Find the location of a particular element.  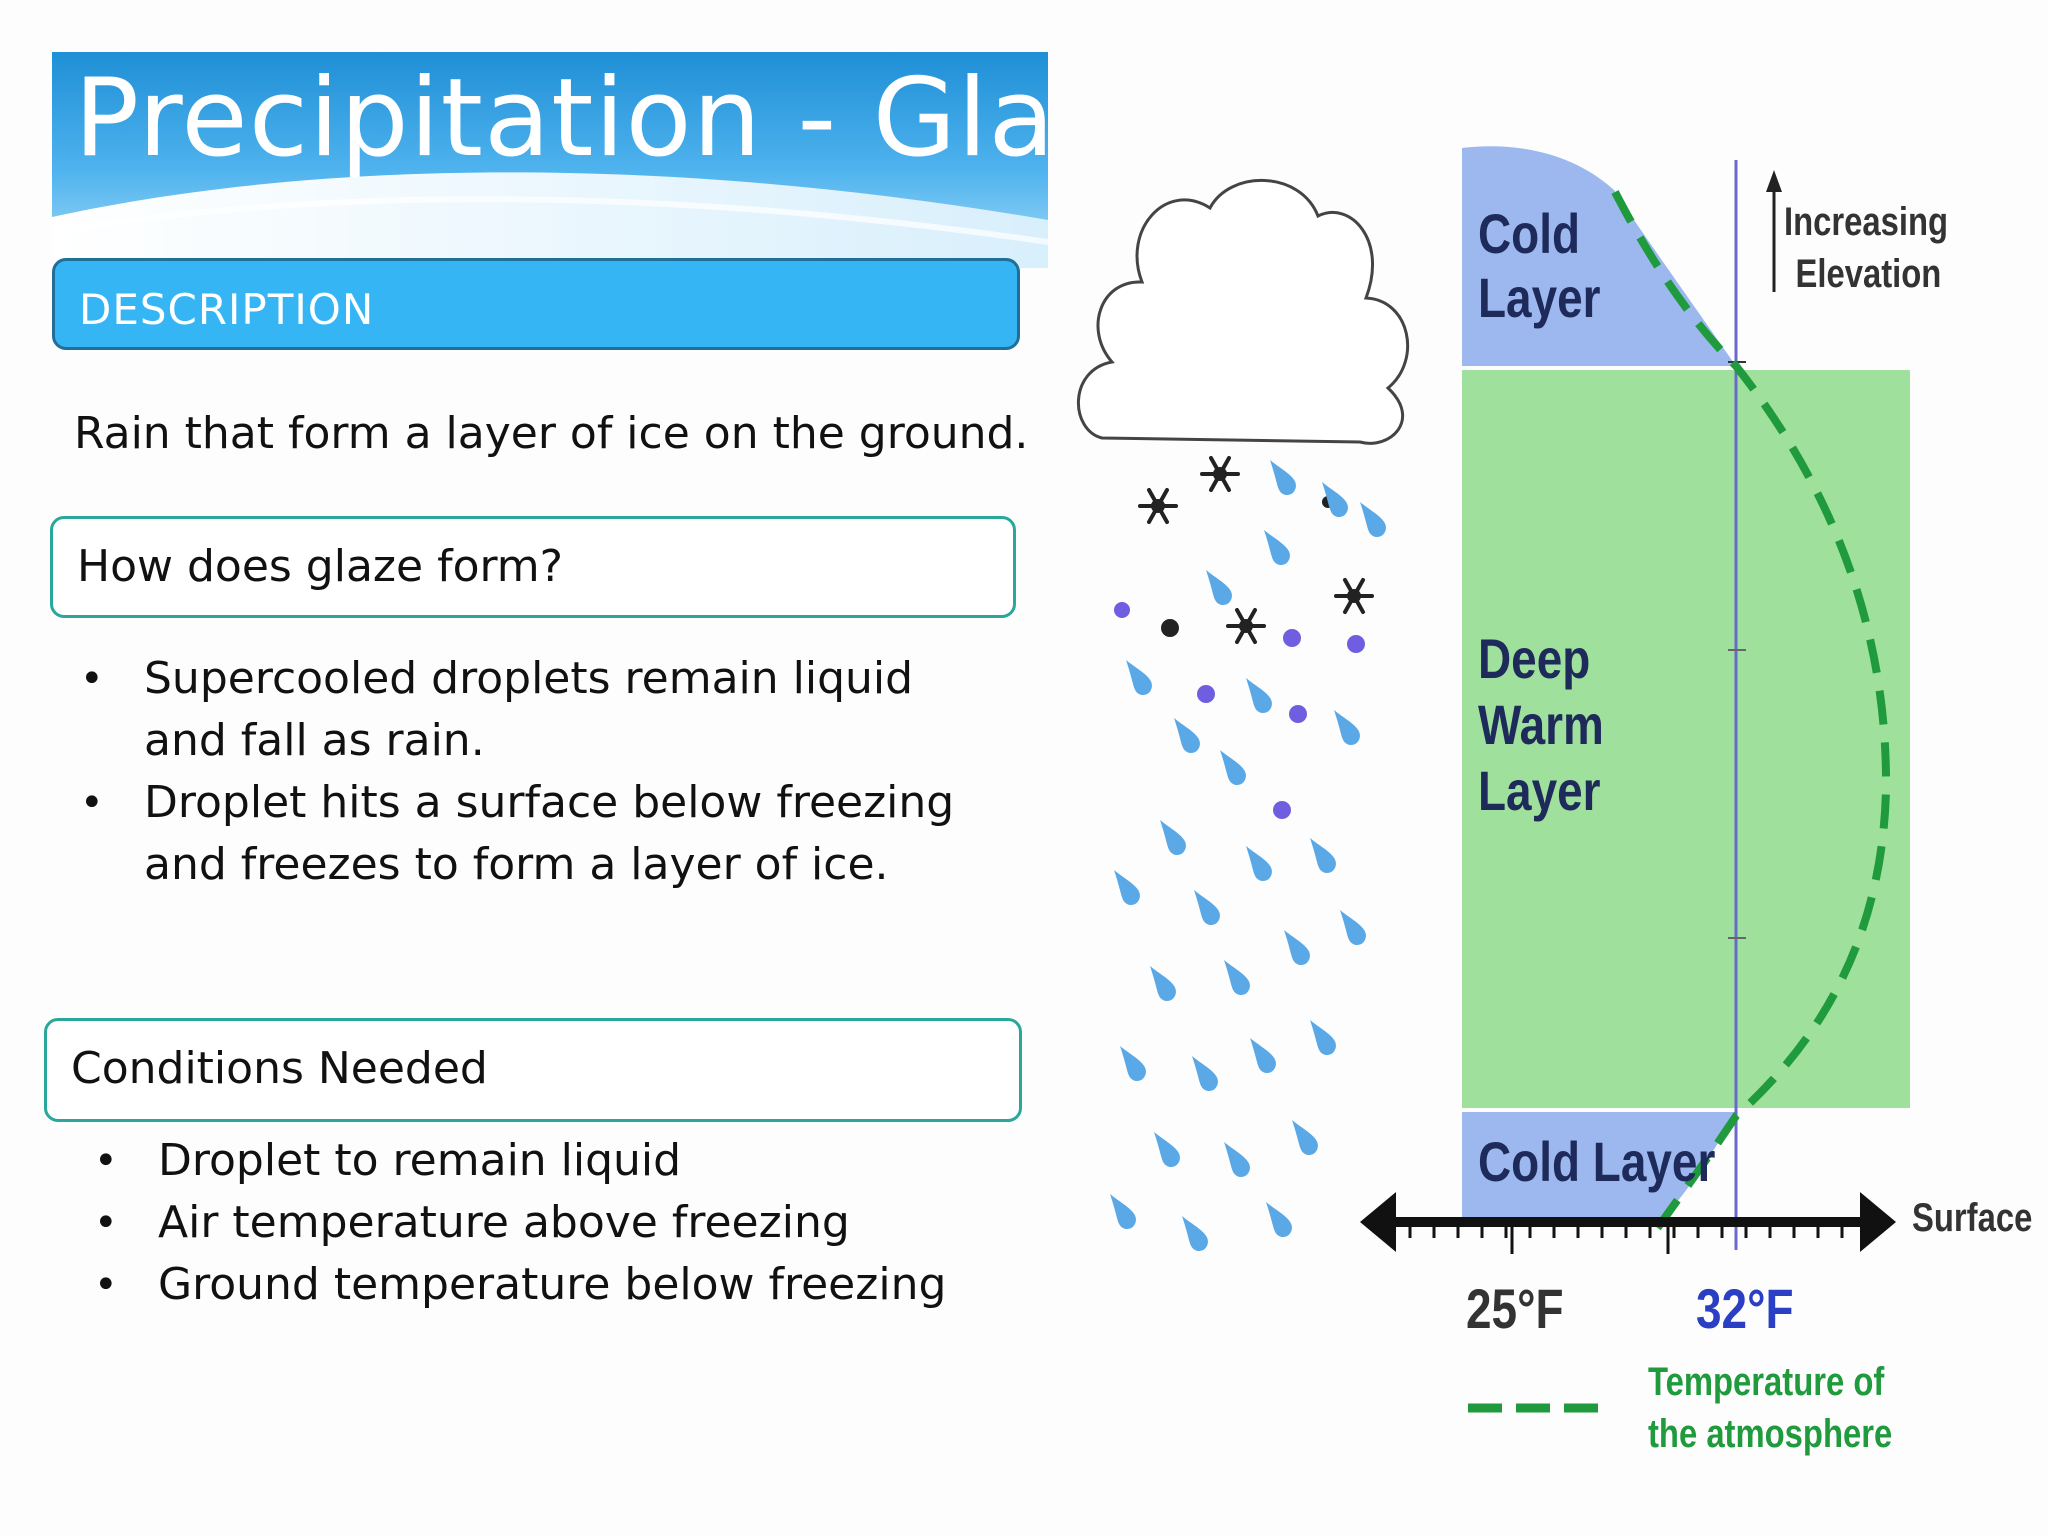

conditions-bullet: Ground temperature below freezing is located at coordinates (520, 1285).